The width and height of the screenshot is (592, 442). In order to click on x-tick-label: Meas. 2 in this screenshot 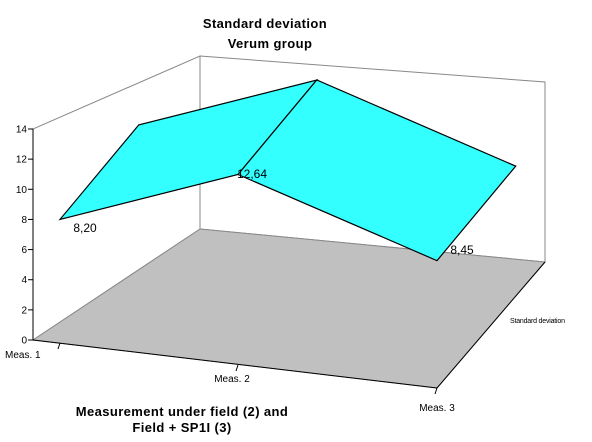, I will do `click(232, 379)`.